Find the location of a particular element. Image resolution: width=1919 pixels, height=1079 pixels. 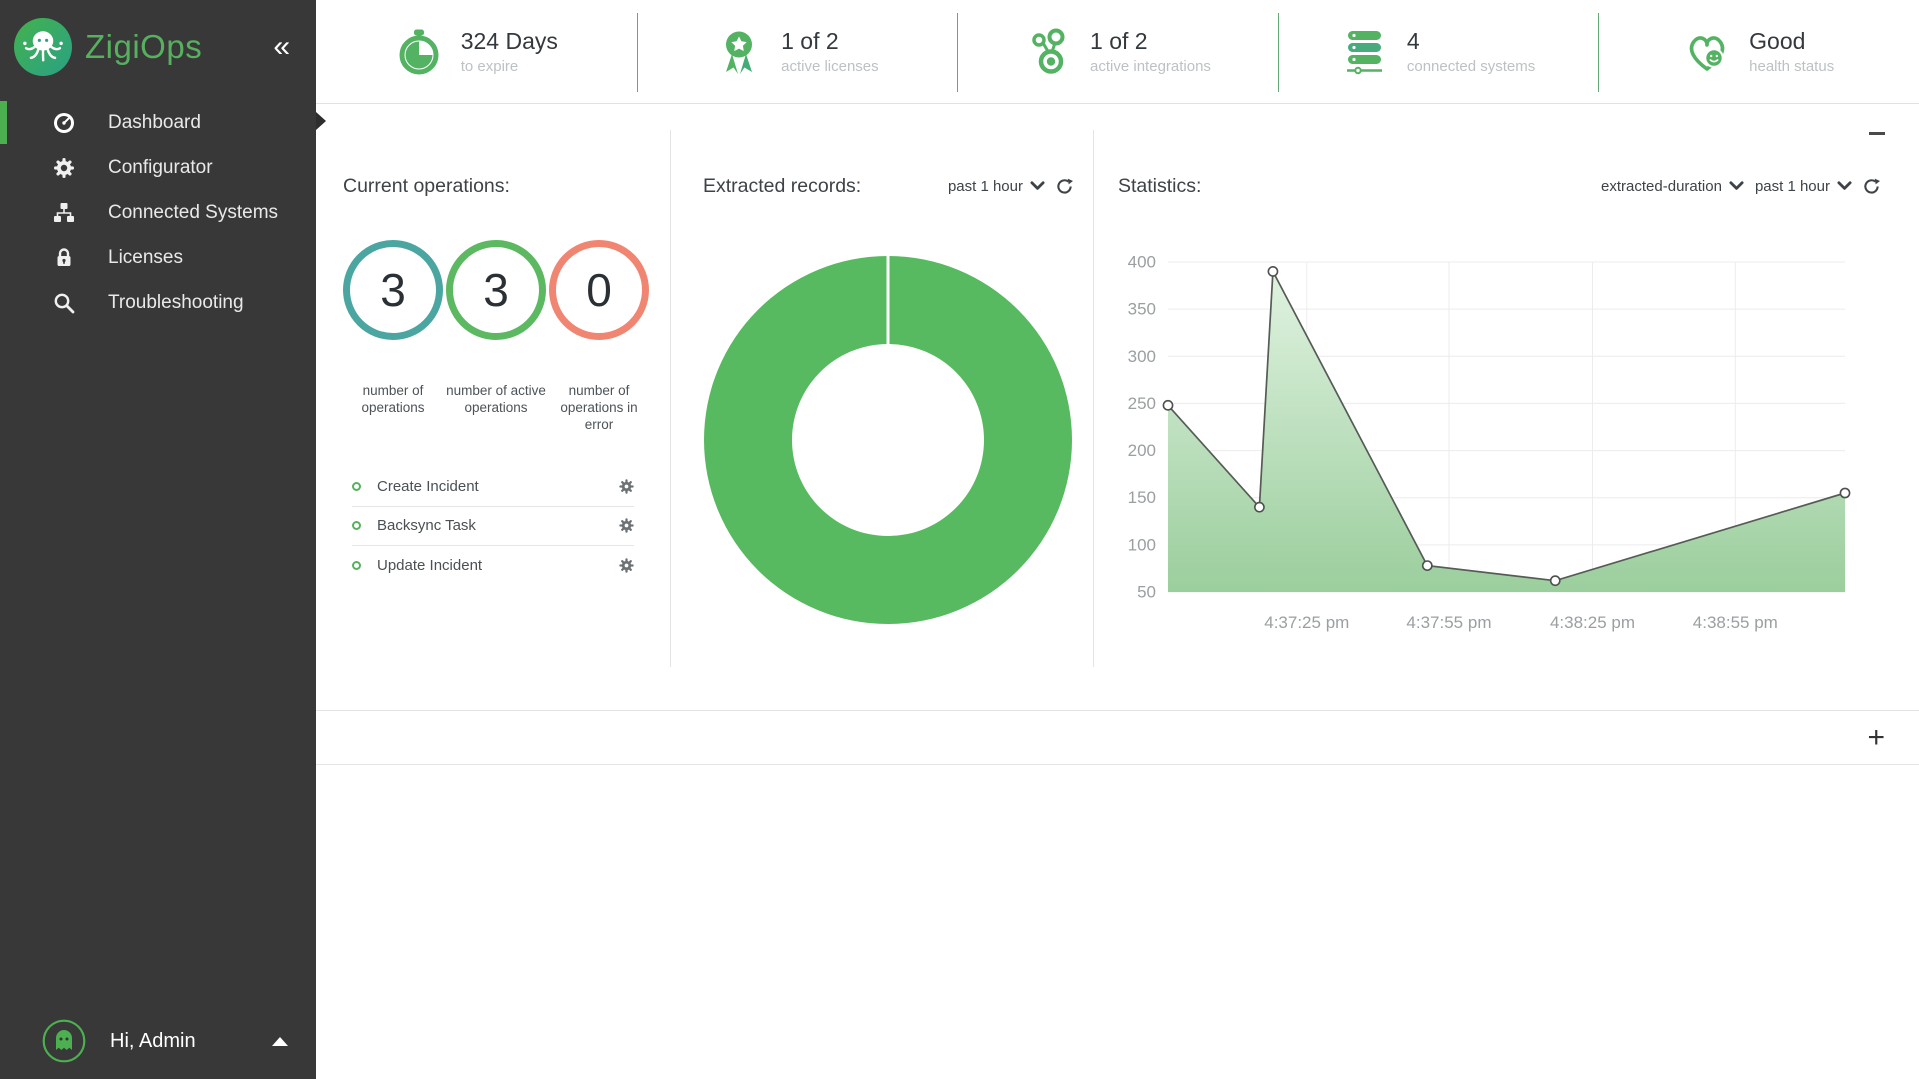

svg-text: 4:38:55 pm is located at coordinates (1735, 622).